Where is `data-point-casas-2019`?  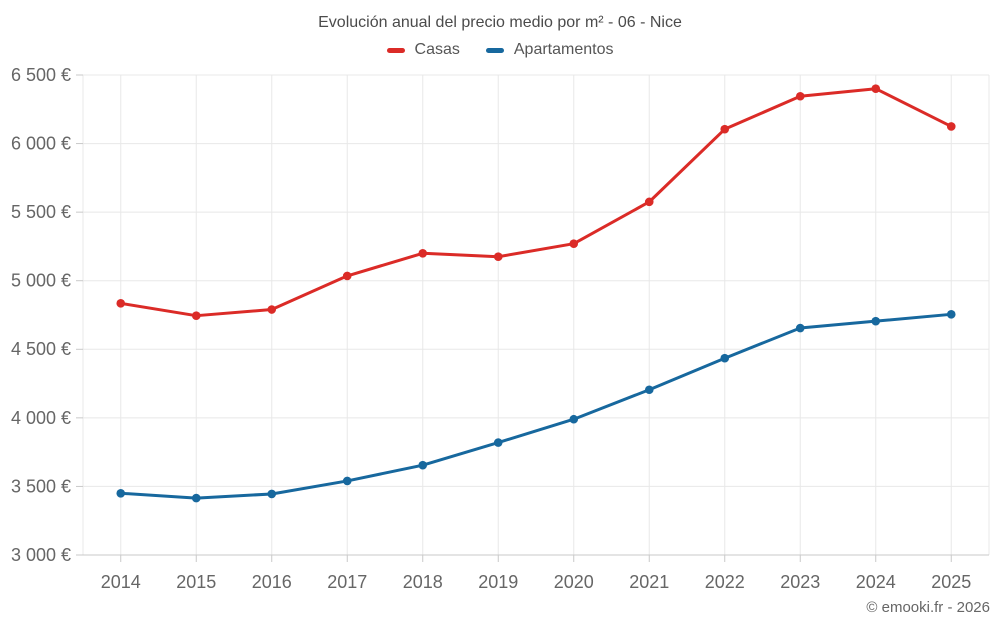
data-point-casas-2019 is located at coordinates (498, 257).